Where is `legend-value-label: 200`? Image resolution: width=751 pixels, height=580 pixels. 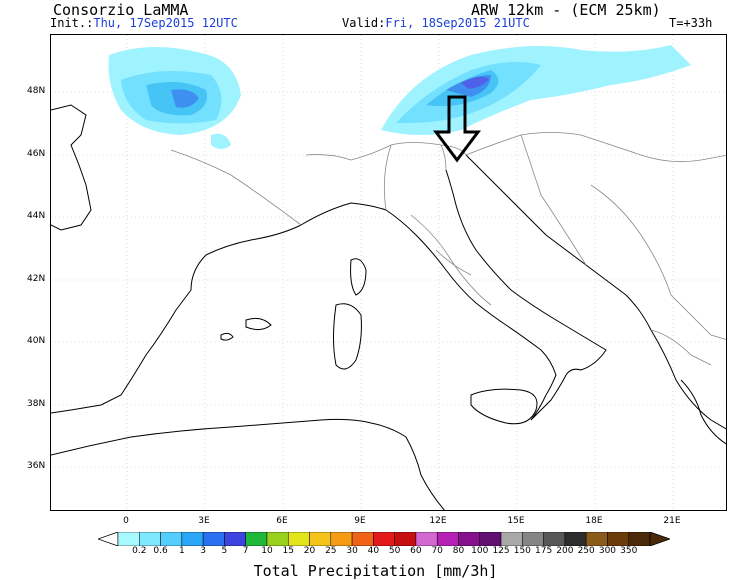 legend-value-label: 200 is located at coordinates (565, 551).